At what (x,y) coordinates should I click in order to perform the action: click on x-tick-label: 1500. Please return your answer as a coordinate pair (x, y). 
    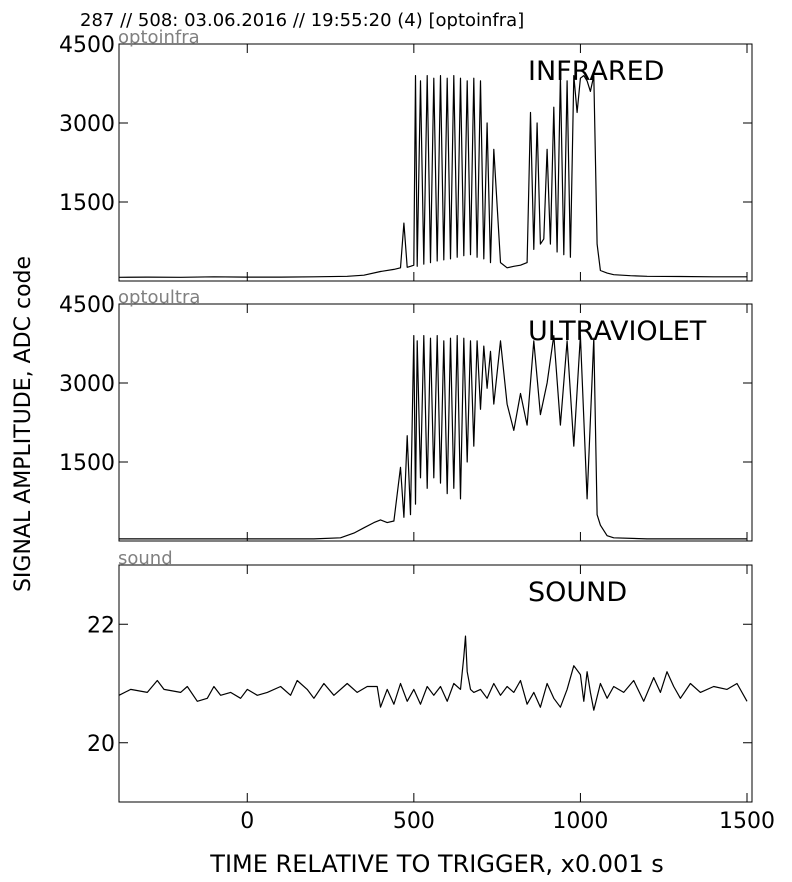
    Looking at the image, I should click on (747, 821).